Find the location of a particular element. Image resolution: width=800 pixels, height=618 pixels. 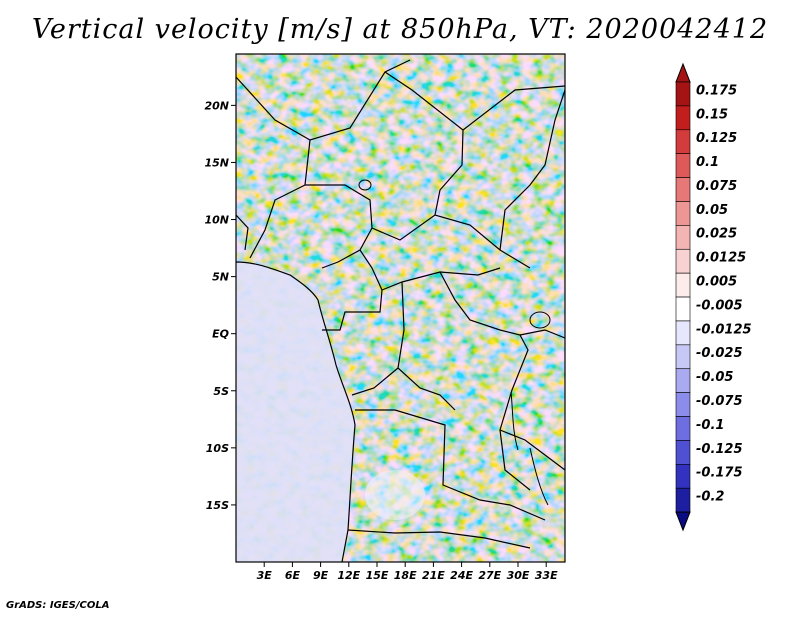

lon-tick-label: 21E is located at coordinates (433, 575).